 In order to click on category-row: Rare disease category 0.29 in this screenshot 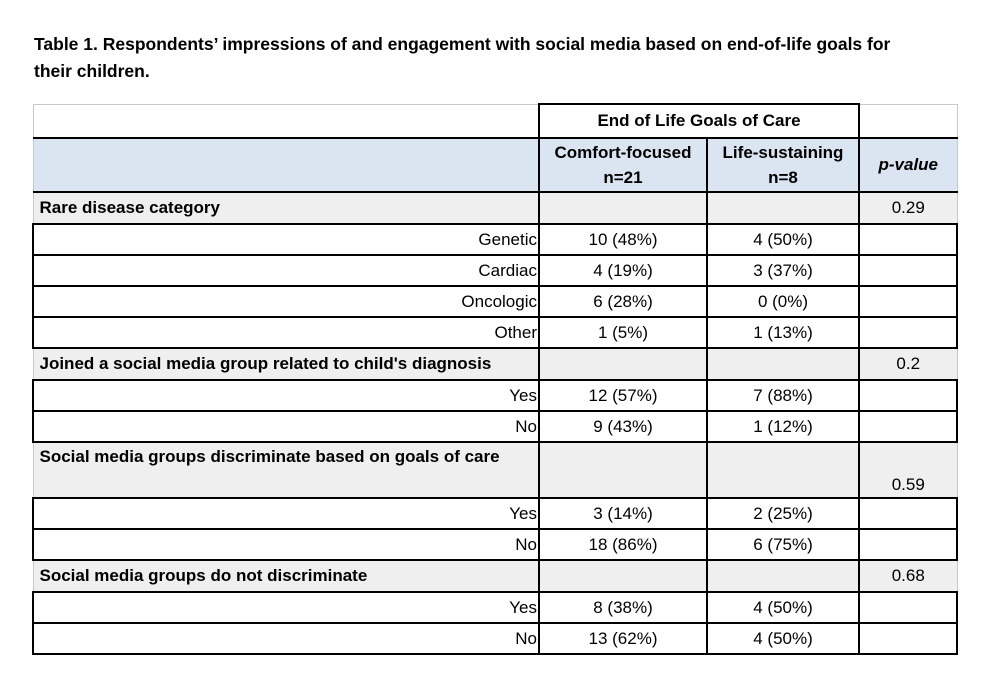, I will do `click(495, 208)`.